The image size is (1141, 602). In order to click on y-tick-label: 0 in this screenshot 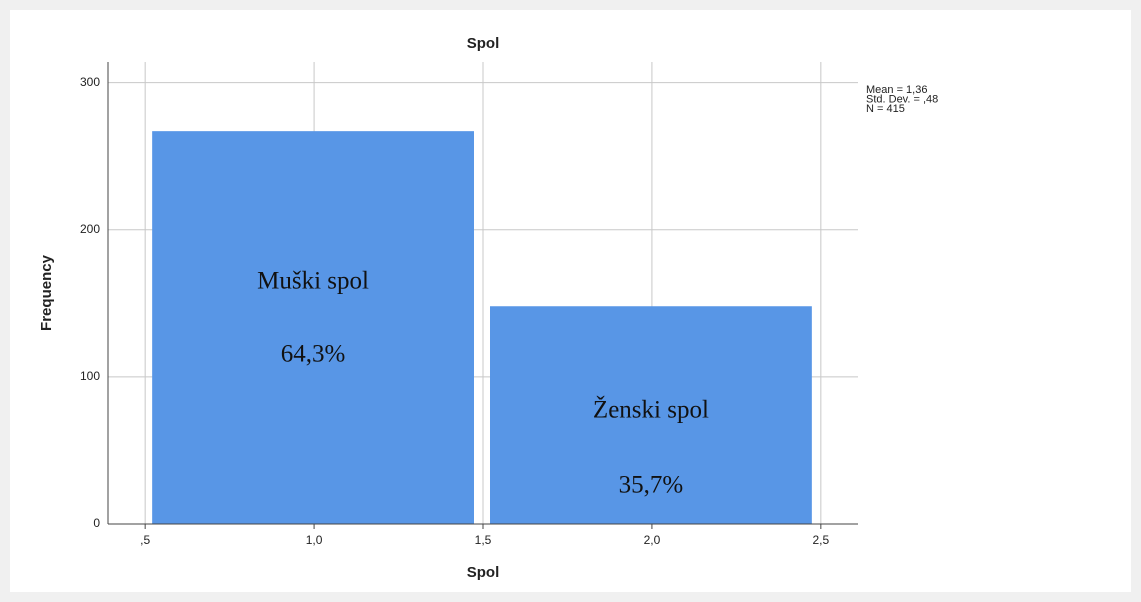, I will do `click(96, 523)`.